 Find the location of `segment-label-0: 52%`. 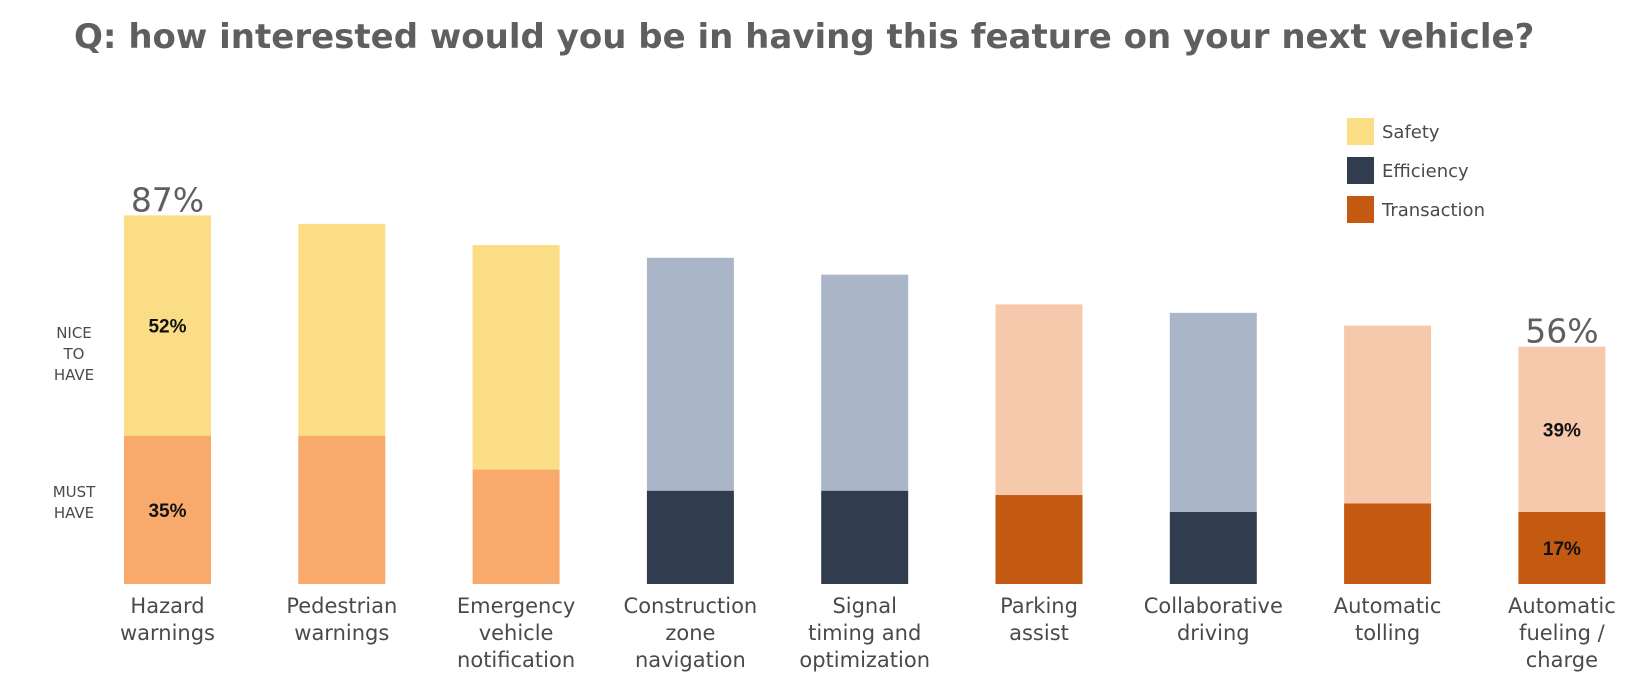

segment-label-0: 52% is located at coordinates (167, 327).